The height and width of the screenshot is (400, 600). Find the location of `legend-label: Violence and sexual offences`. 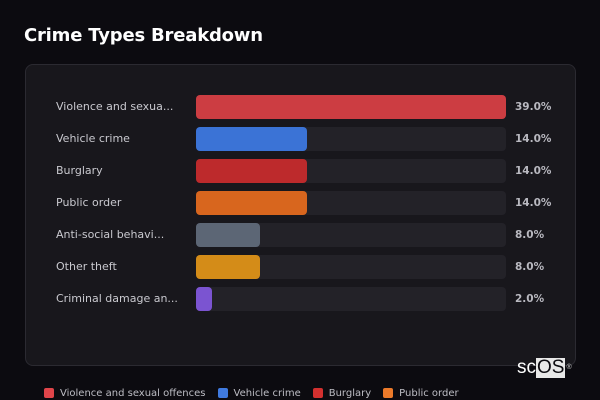

legend-label: Violence and sexual offences is located at coordinates (133, 393).